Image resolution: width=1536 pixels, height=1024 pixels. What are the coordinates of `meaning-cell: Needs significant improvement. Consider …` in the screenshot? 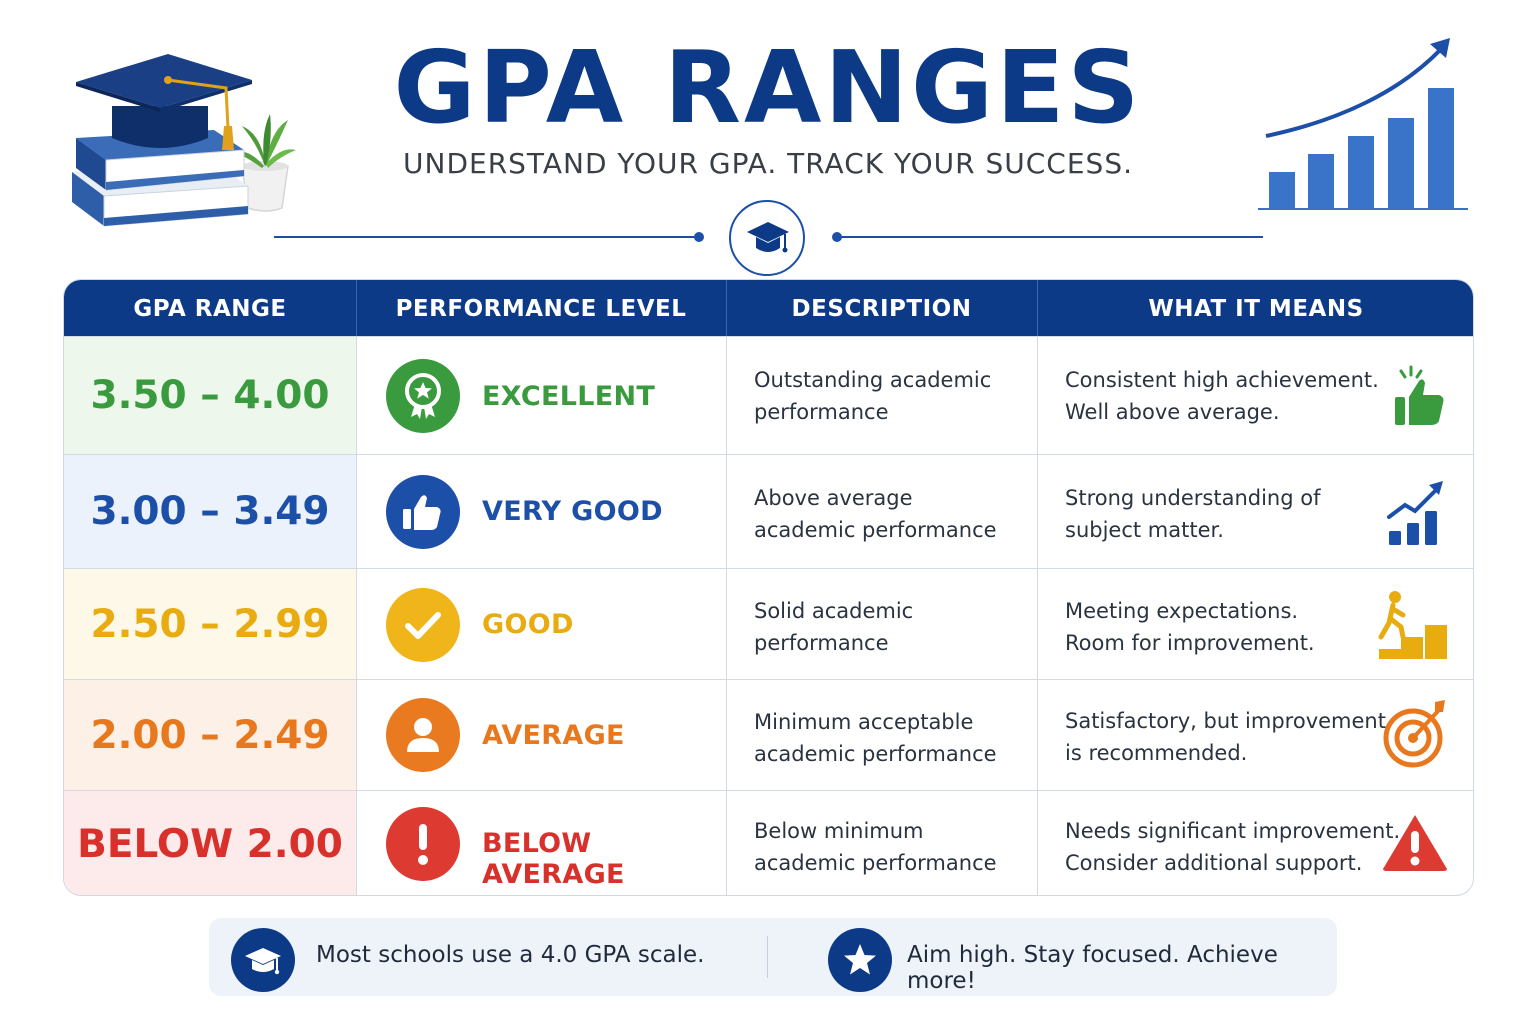 It's located at (1255, 843).